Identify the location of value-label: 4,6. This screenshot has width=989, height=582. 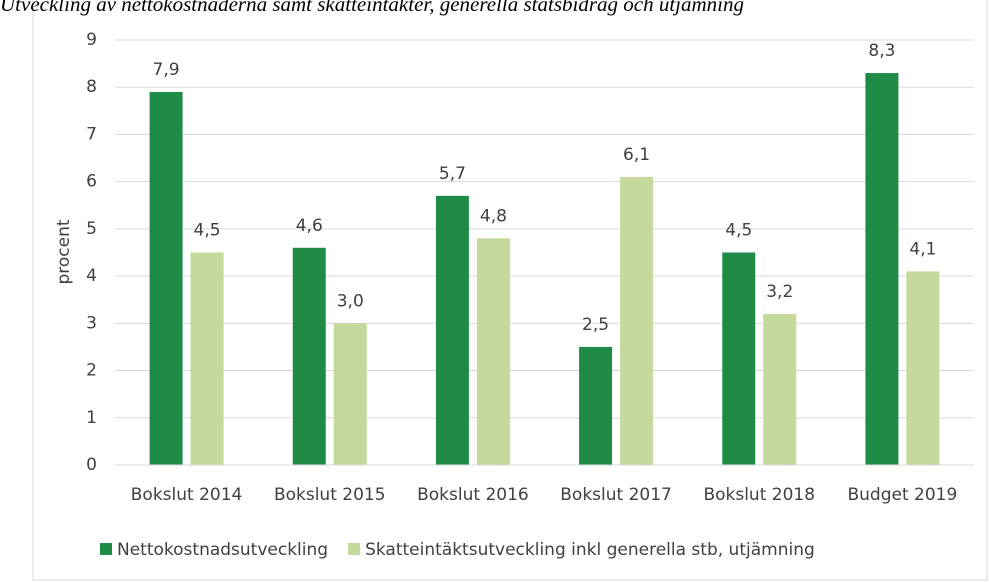
(309, 226).